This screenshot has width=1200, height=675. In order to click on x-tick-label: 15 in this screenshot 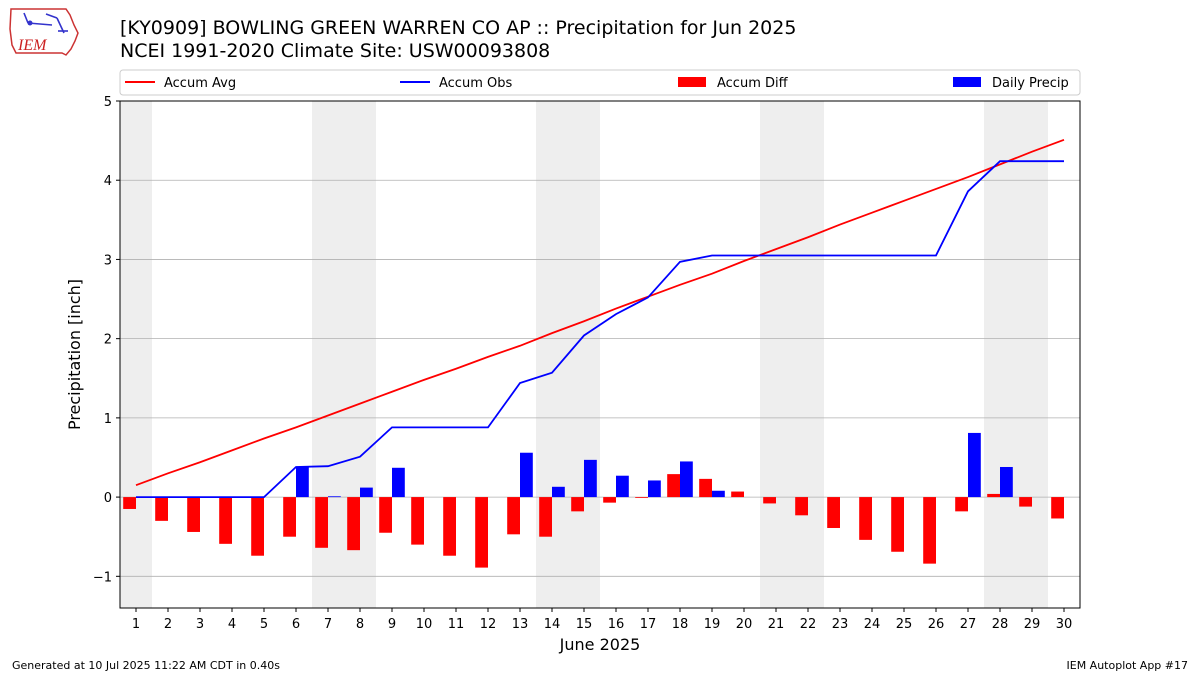, I will do `click(584, 624)`.